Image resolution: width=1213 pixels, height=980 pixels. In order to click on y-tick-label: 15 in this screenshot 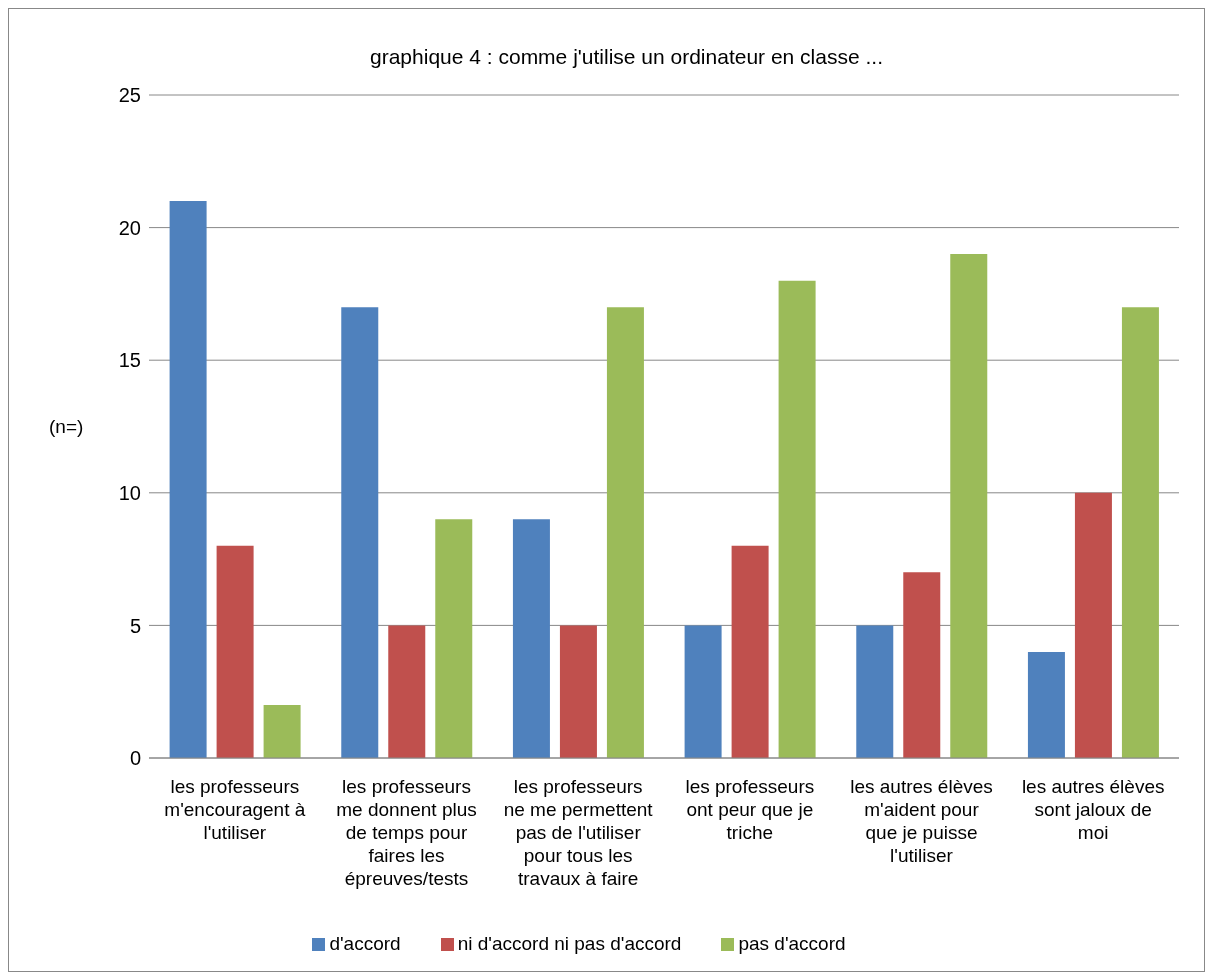, I will do `click(129, 360)`.